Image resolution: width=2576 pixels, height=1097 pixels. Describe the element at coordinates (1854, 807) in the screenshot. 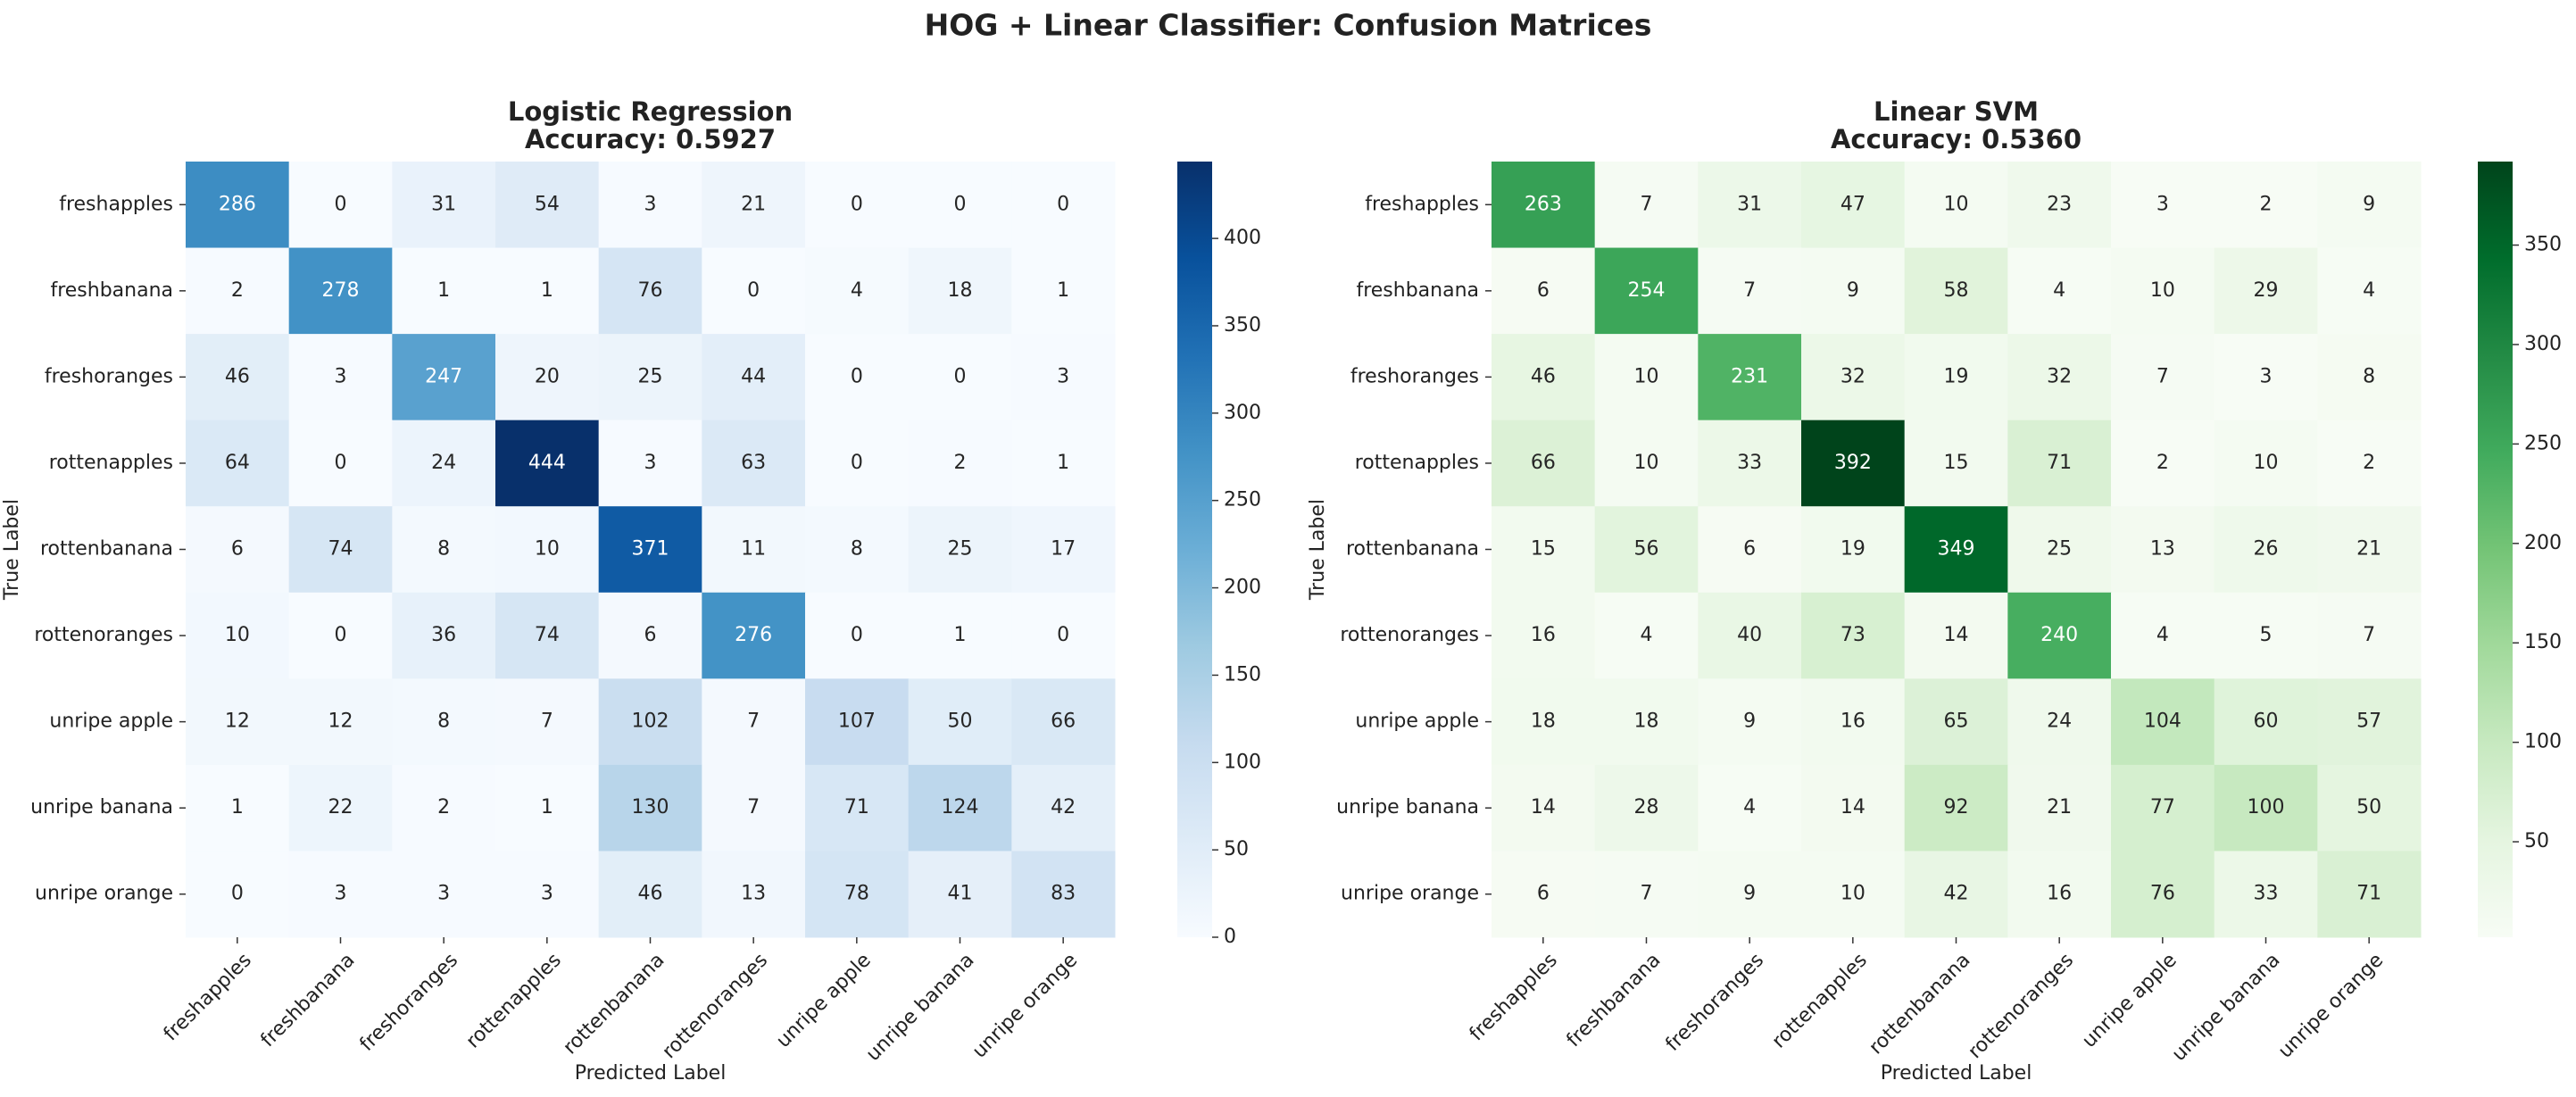

I see `cell-label: 14` at that location.